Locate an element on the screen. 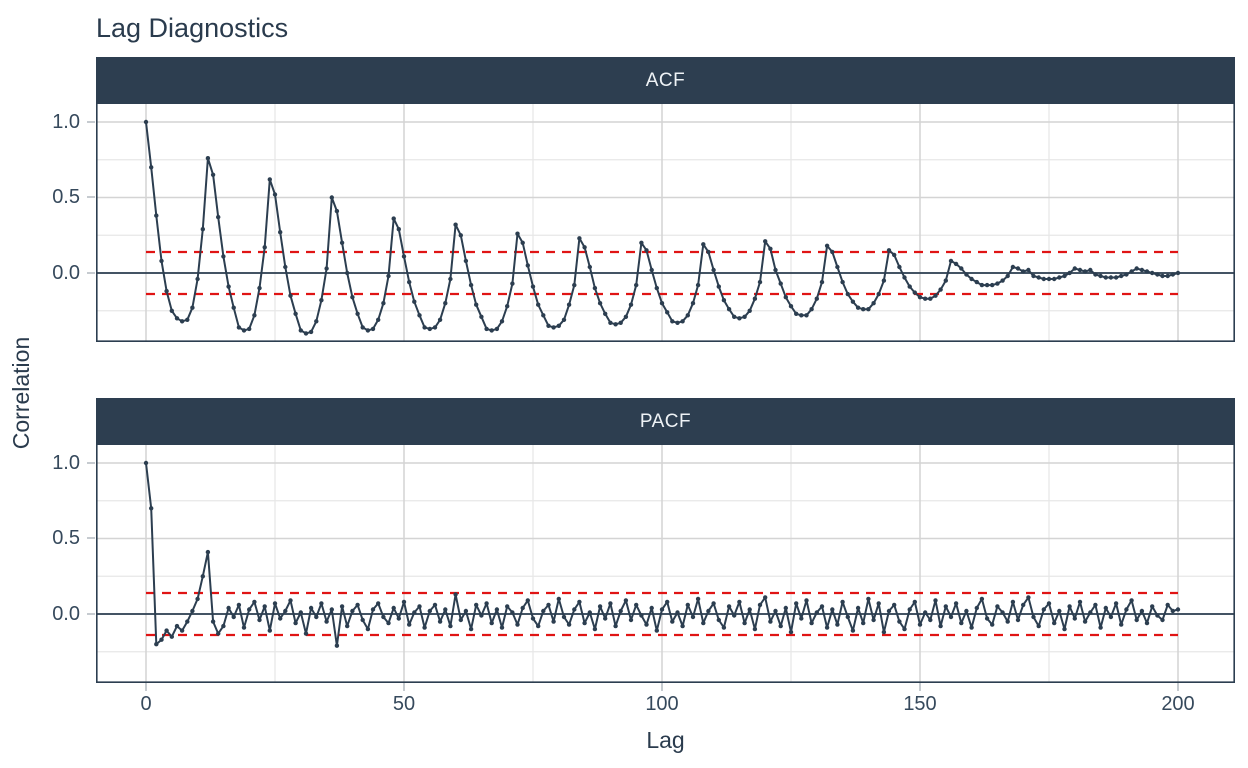 The image size is (1248, 768). y-axis-title: Correlation is located at coordinates (21, 393).